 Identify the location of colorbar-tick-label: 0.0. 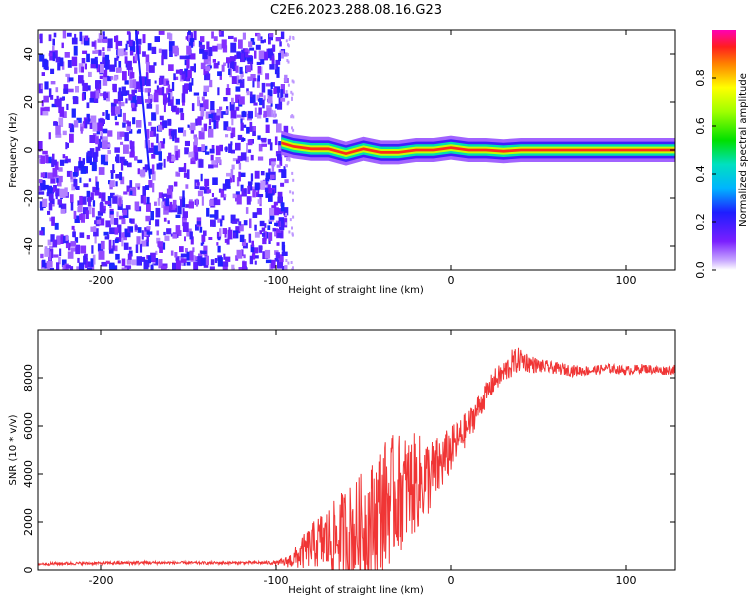
(700, 270).